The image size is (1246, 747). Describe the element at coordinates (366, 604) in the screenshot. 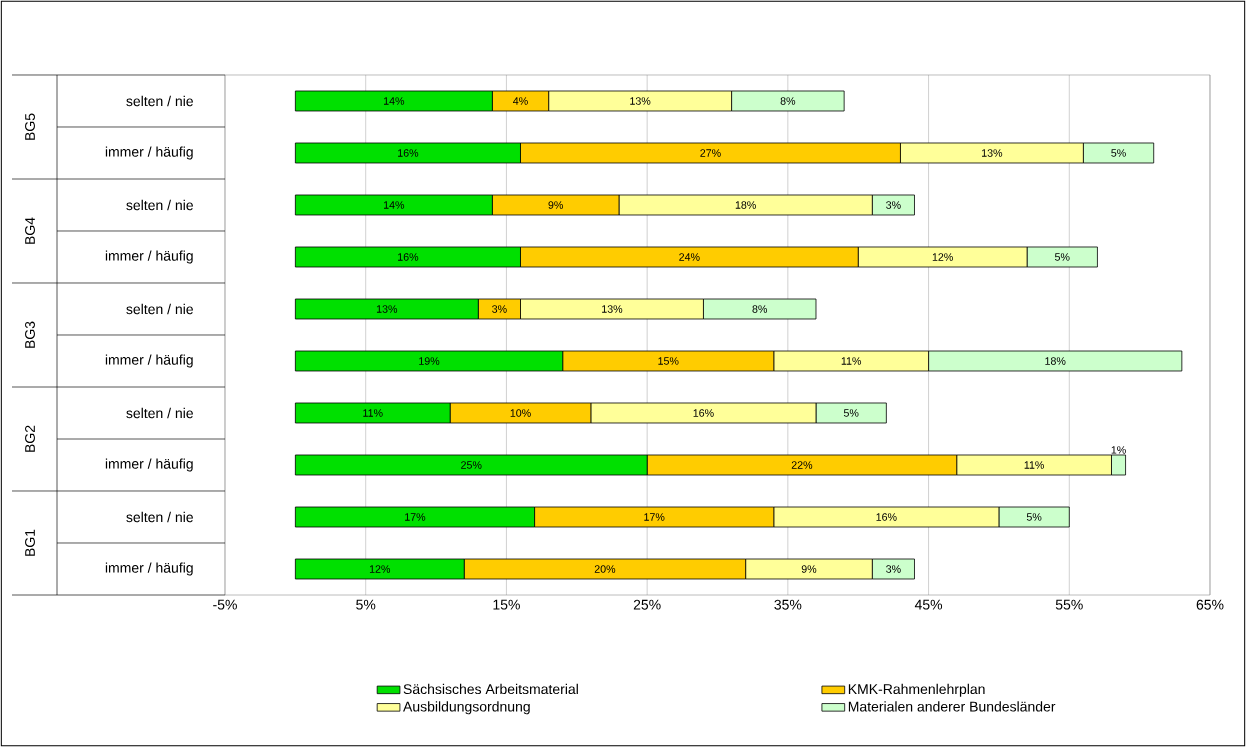

I see `x-tick-label: 5%` at that location.